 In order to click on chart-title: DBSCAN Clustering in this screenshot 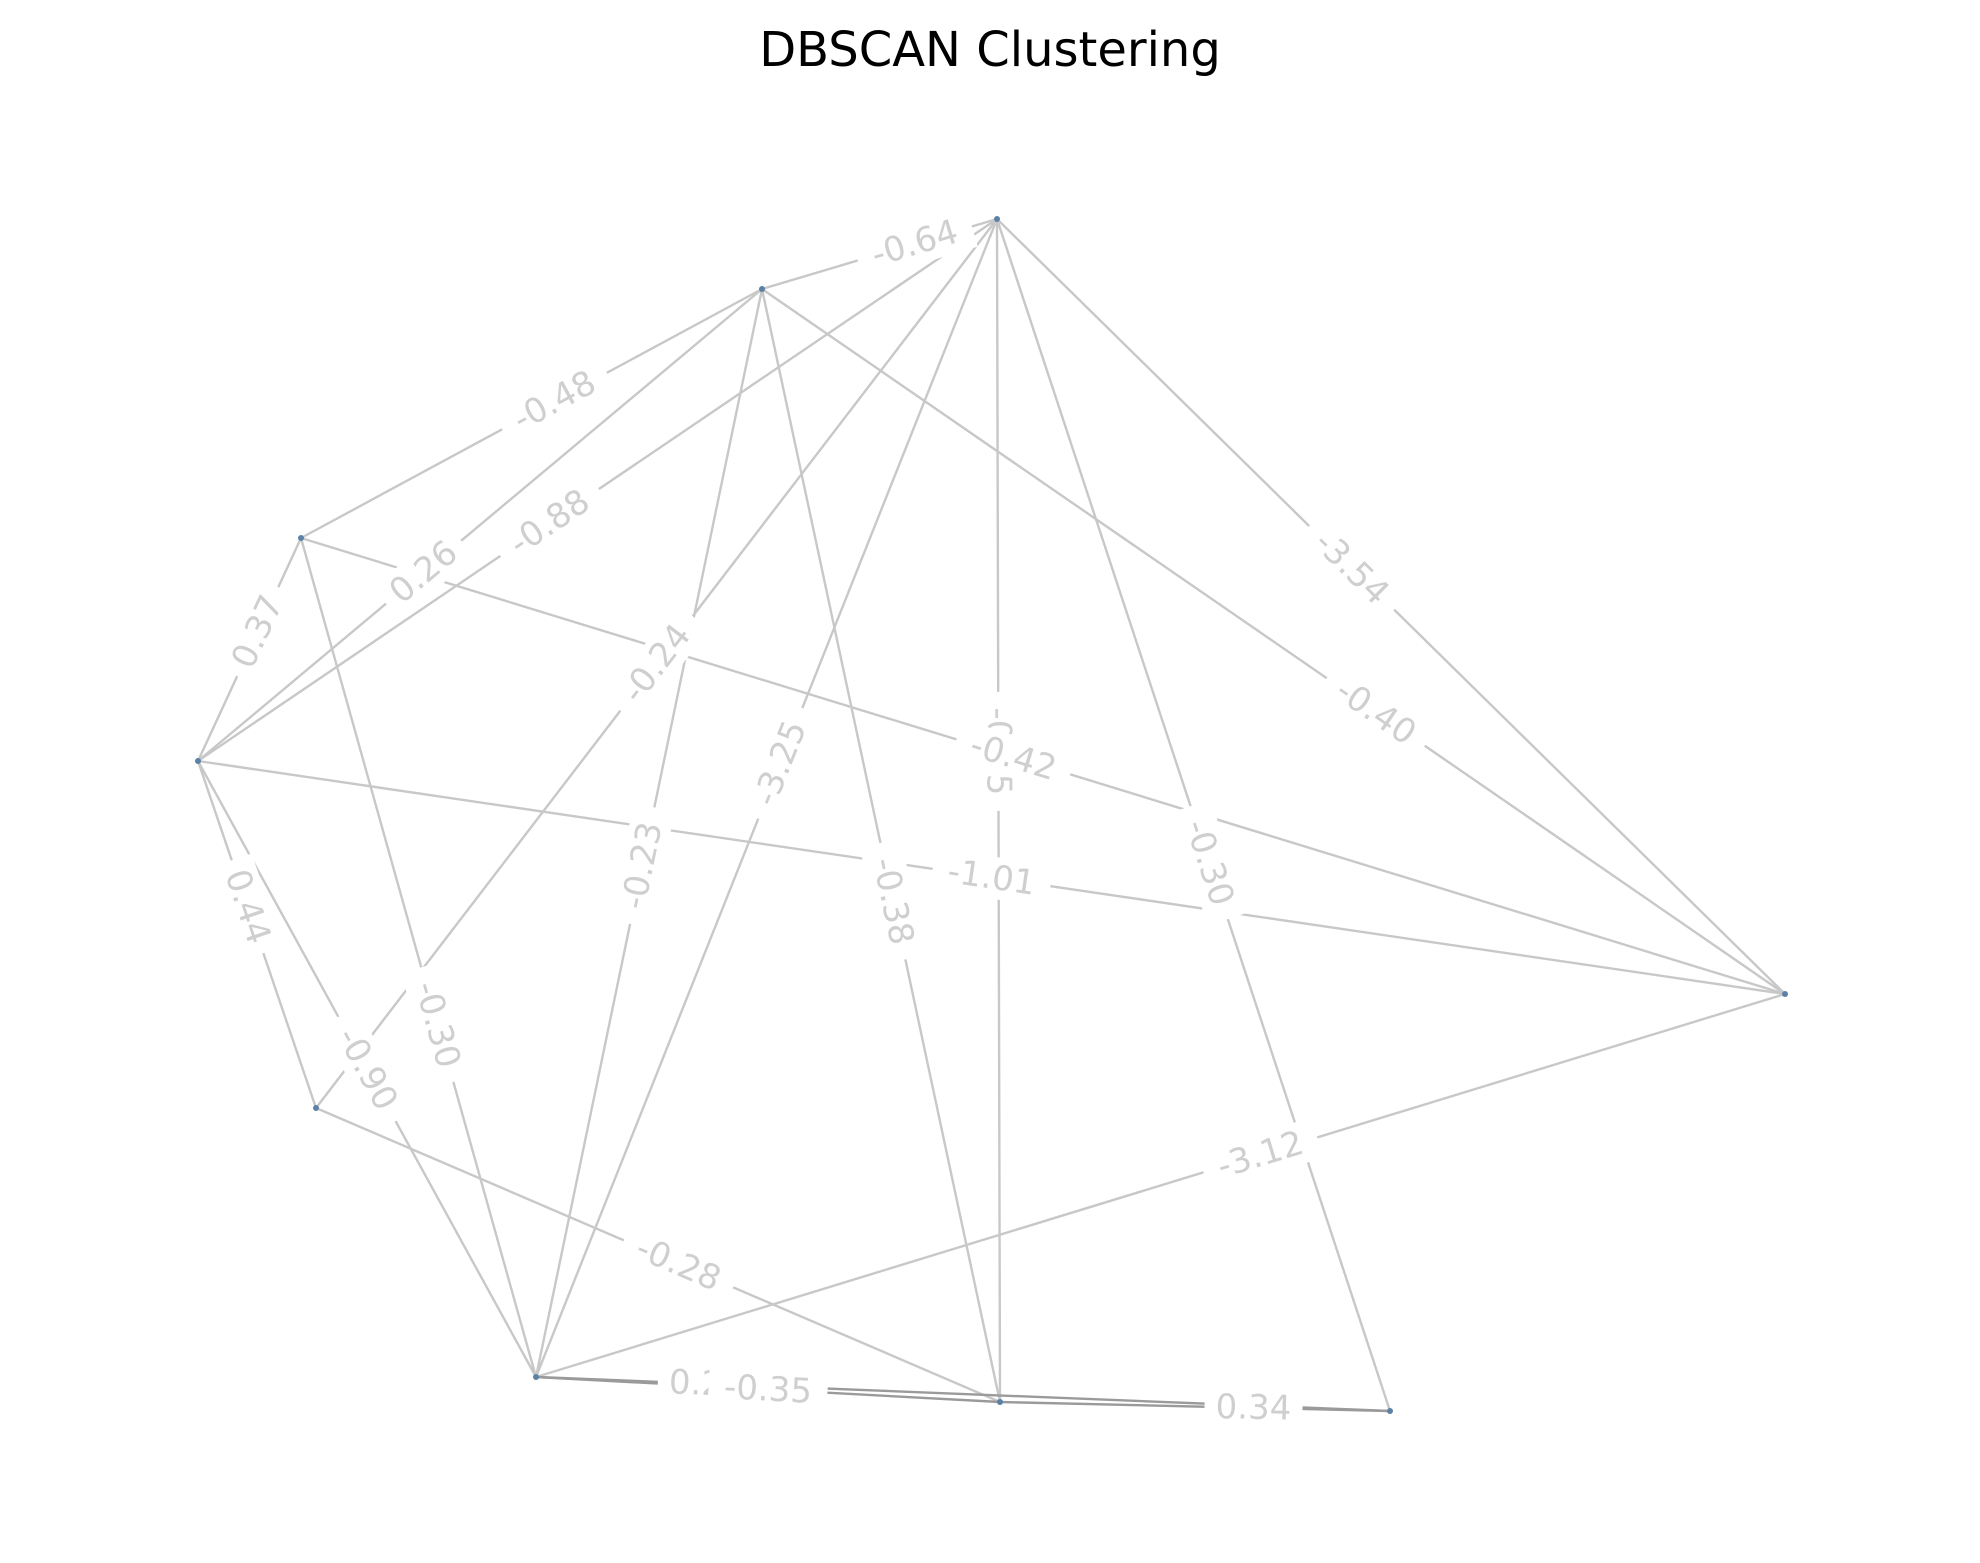, I will do `click(990, 50)`.